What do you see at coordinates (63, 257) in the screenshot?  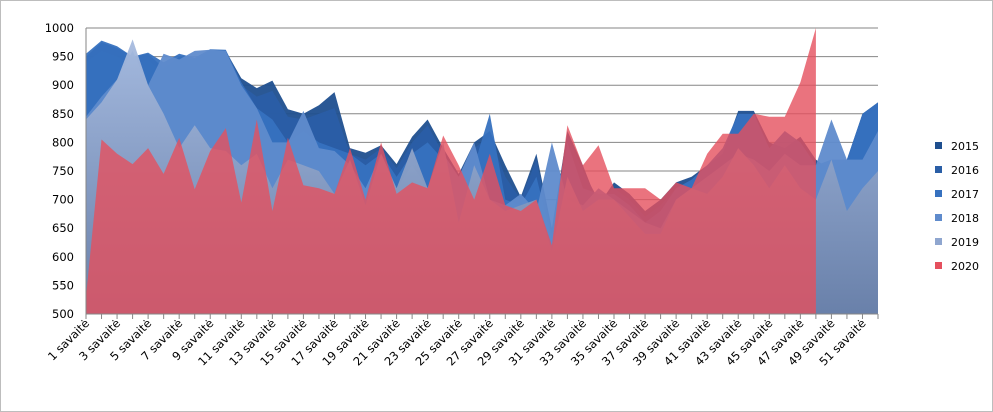 I see `y-tick-label: 600` at bounding box center [63, 257].